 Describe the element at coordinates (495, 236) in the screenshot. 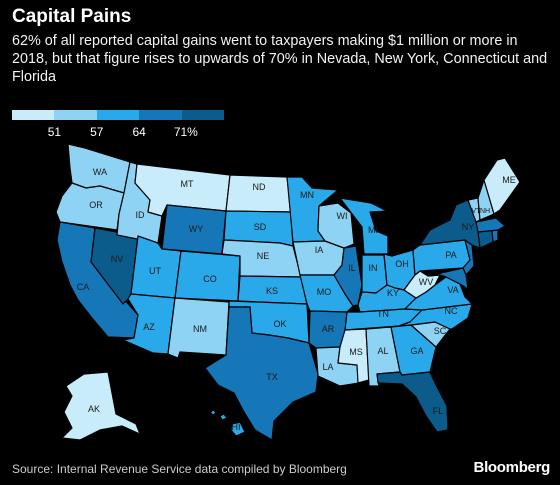

I see `state-RI` at that location.